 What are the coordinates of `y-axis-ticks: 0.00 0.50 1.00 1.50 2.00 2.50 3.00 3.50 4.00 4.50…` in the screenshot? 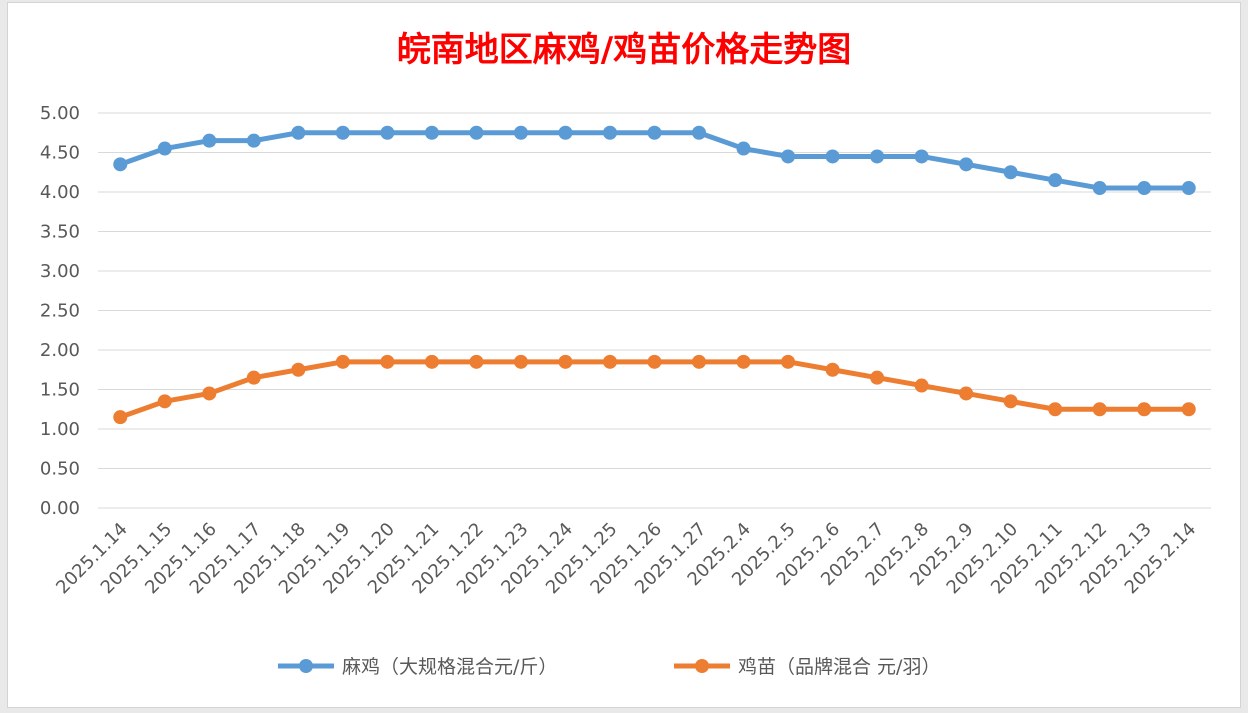 It's located at (60, 311).